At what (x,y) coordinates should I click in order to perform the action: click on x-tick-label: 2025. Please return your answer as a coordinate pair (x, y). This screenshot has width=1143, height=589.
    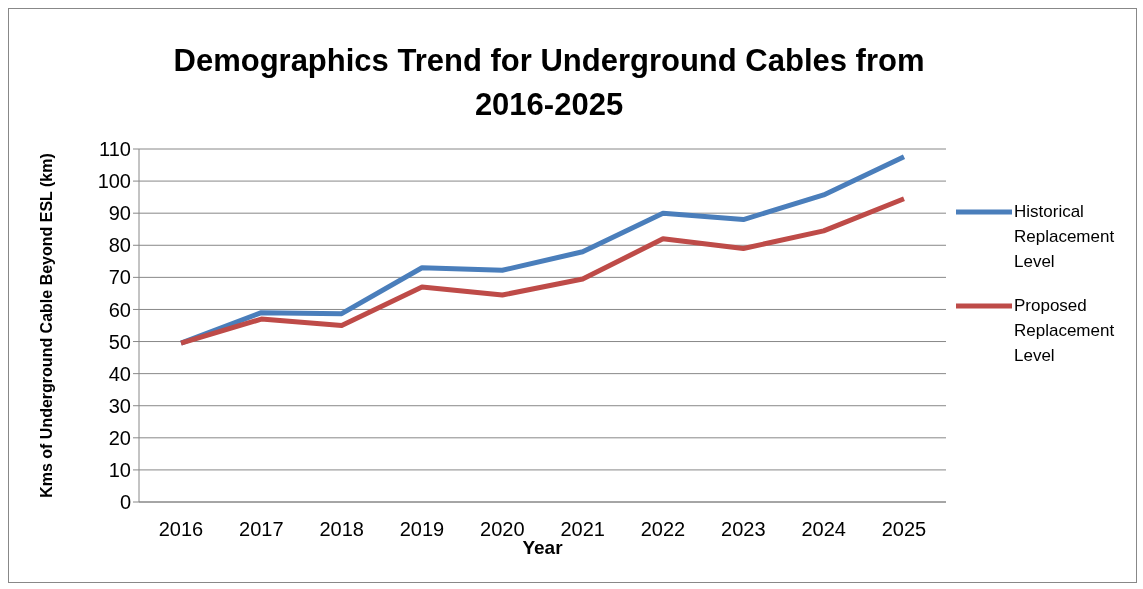
    Looking at the image, I should click on (904, 529).